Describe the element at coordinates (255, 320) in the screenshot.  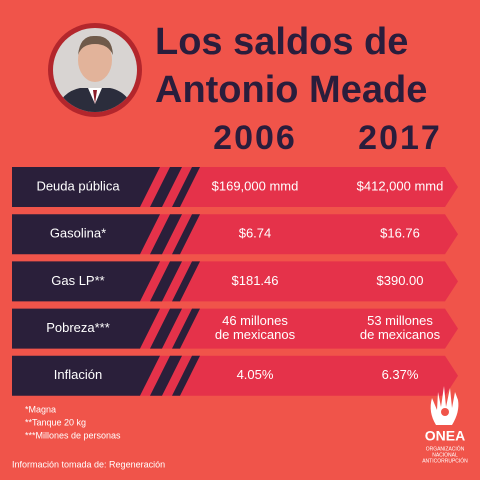
I see `cell-value: 46 millones` at that location.